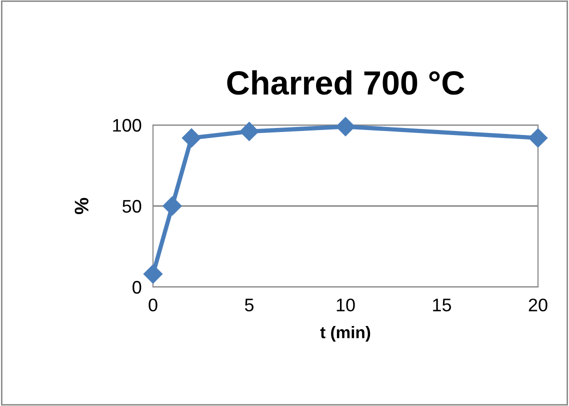  Describe the element at coordinates (127, 125) in the screenshot. I see `y-tick-label: 100` at that location.